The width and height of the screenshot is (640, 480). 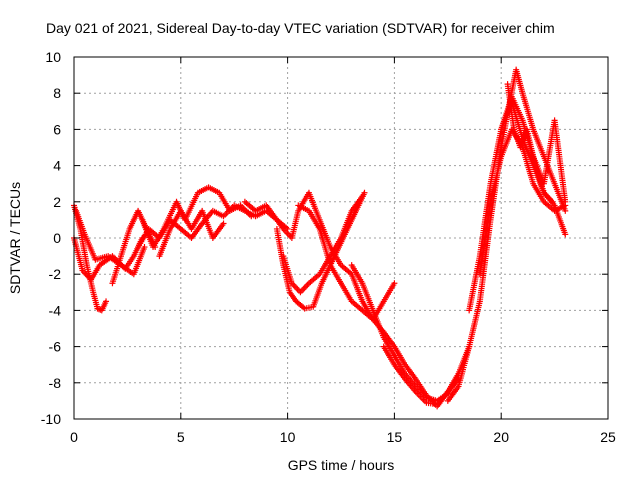 I want to click on y-tick-label: 4, so click(x=57, y=166).